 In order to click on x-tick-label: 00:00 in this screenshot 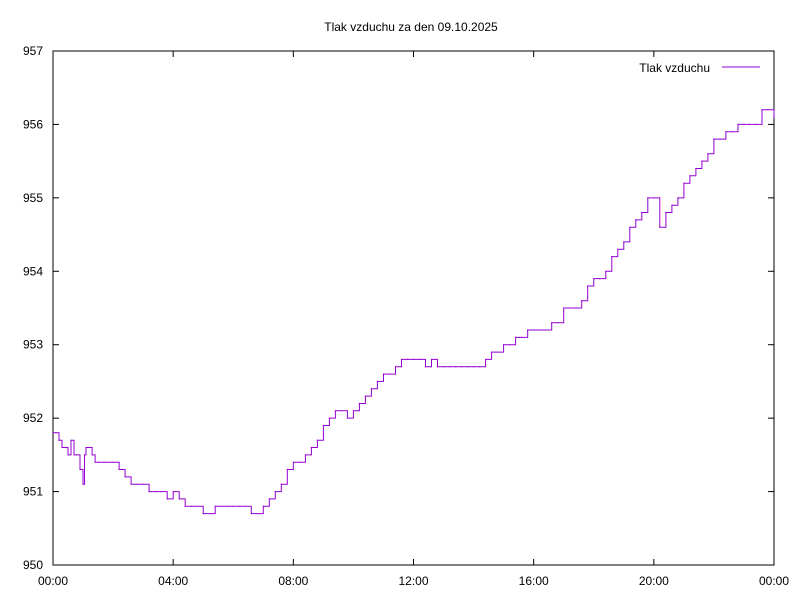, I will do `click(53, 581)`.